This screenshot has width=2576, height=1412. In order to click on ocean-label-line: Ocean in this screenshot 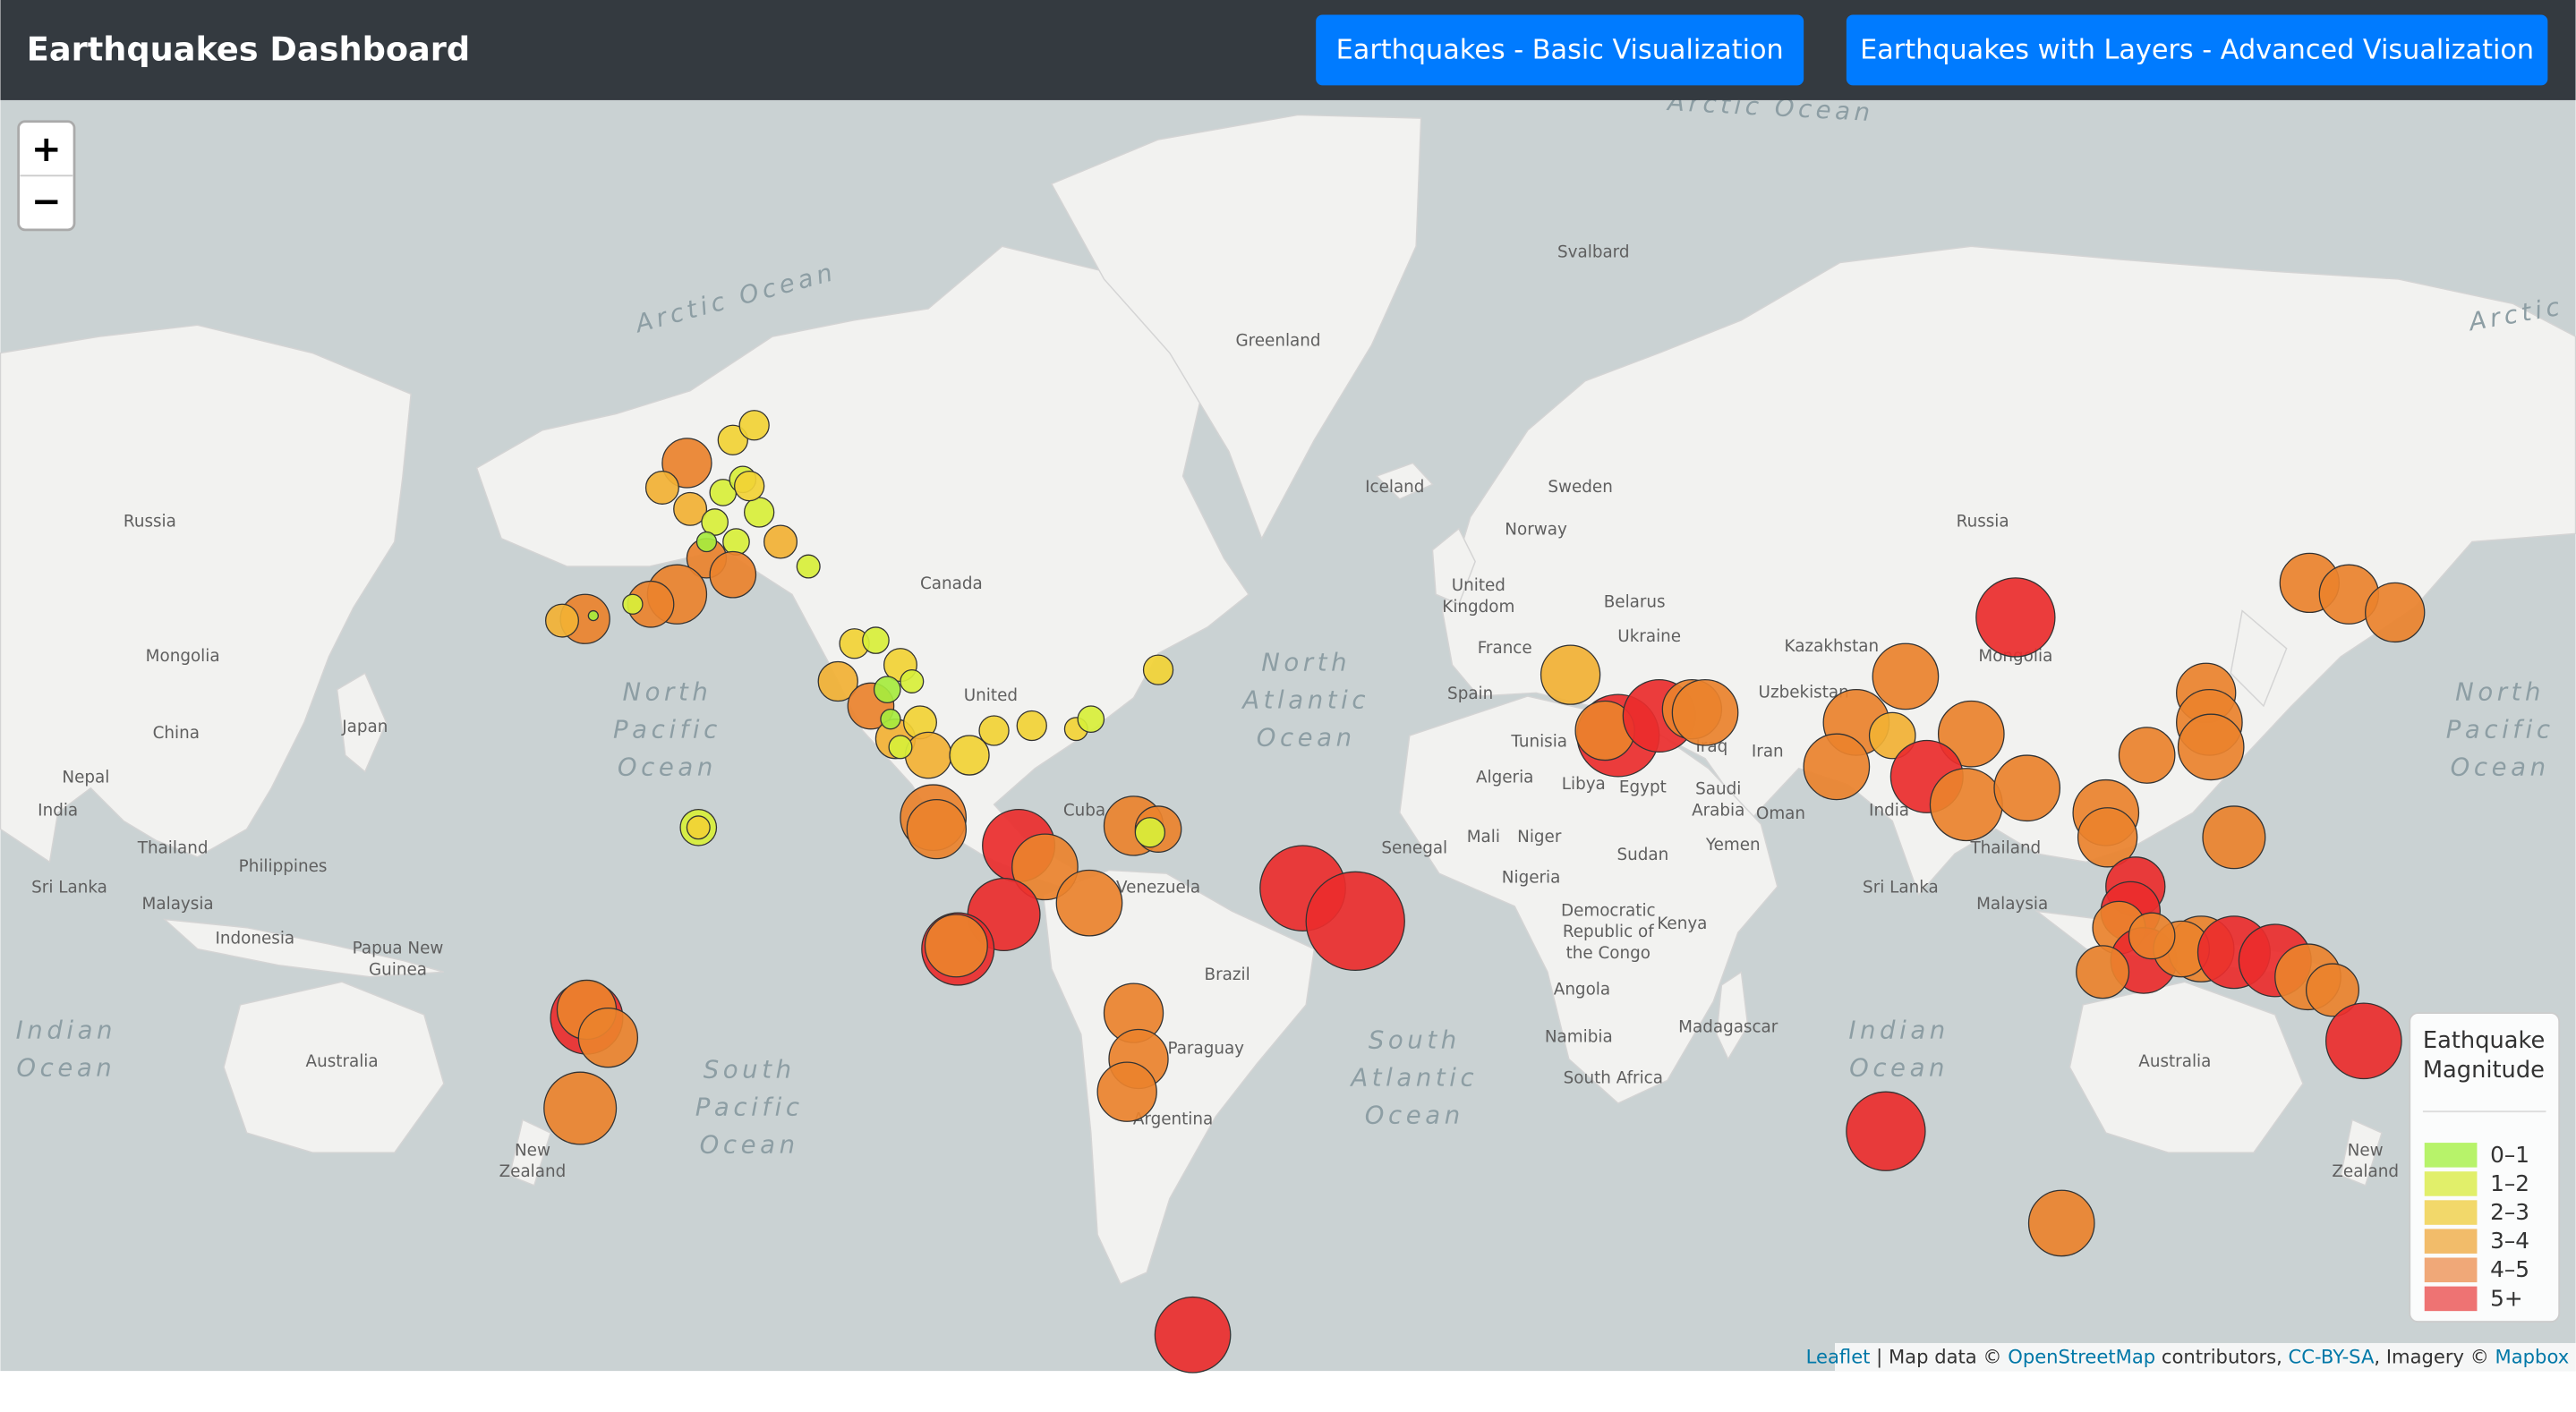, I will do `click(2500, 768)`.